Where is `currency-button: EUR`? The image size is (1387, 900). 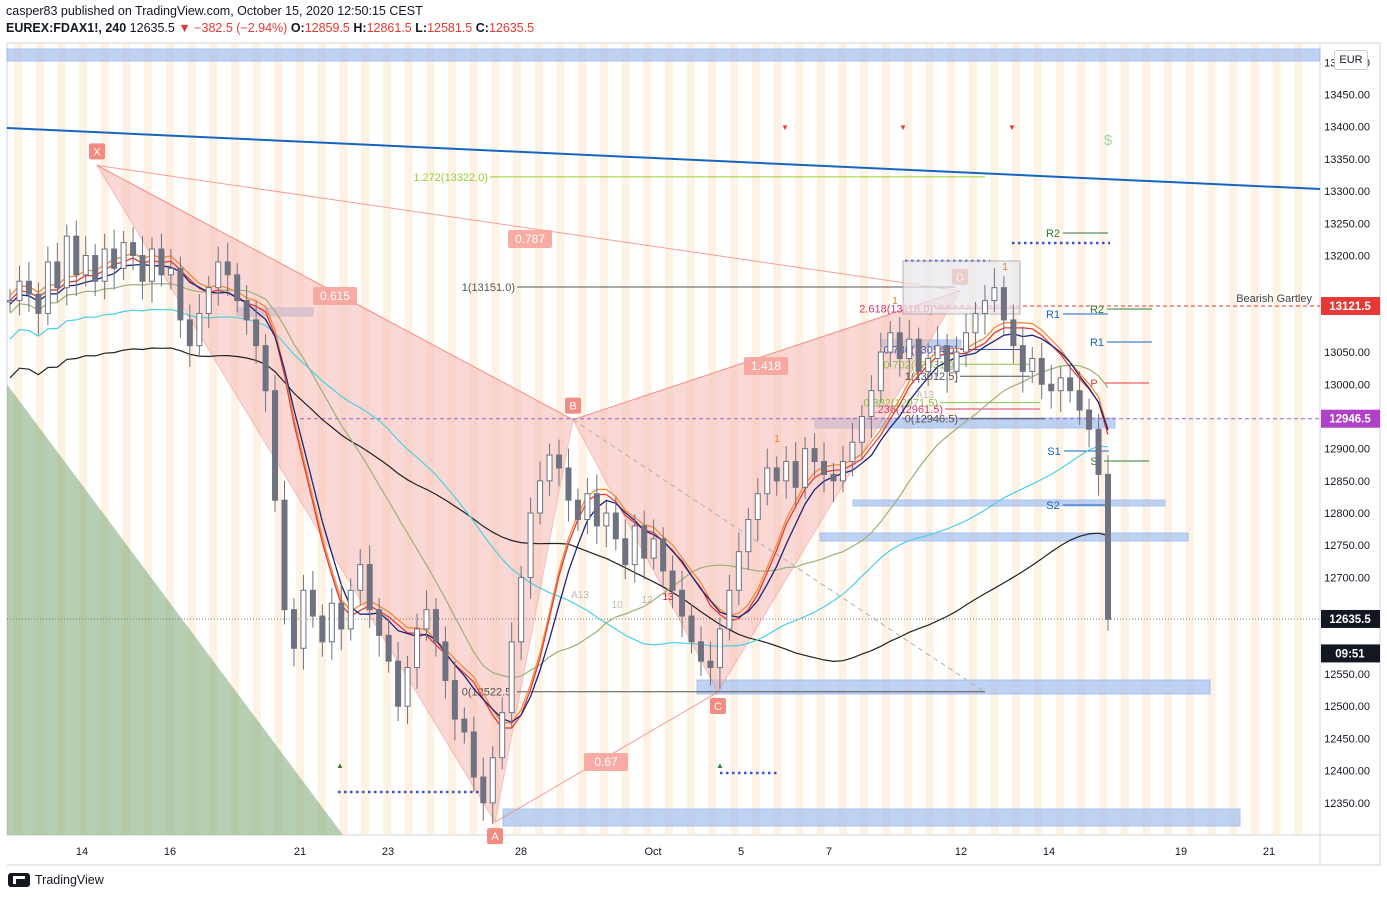 currency-button: EUR is located at coordinates (1351, 60).